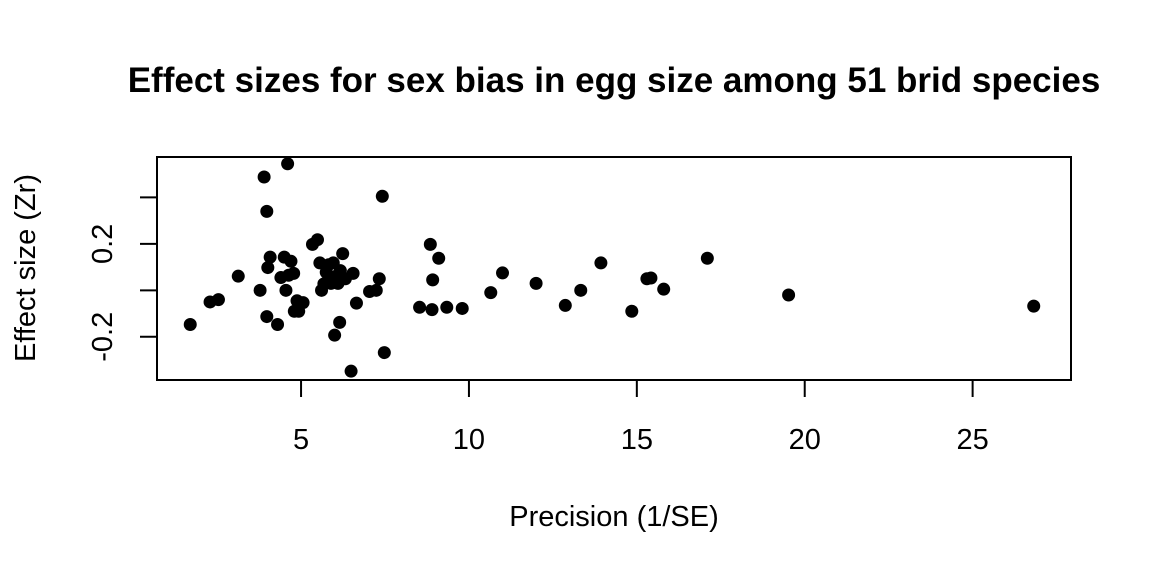  Describe the element at coordinates (972, 440) in the screenshot. I see `x-tick-label: 25` at that location.